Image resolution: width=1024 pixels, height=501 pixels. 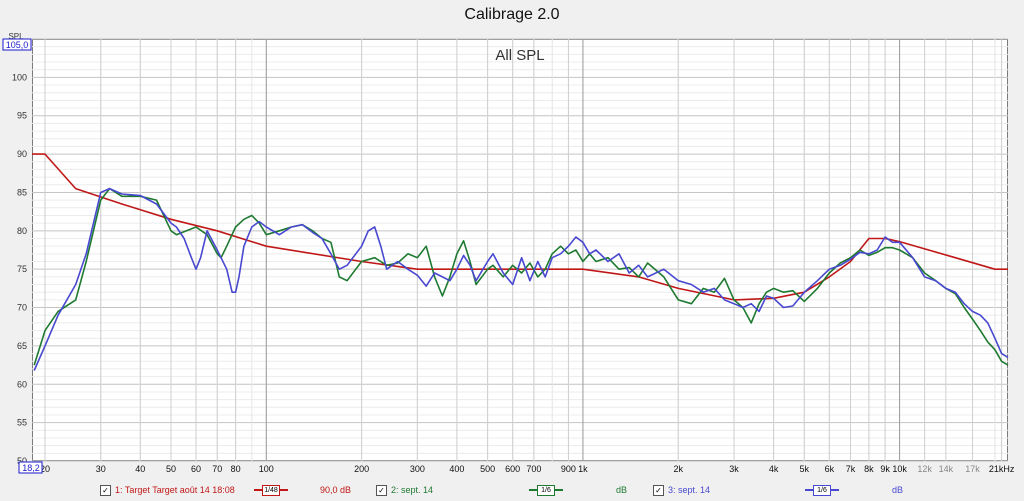 What do you see at coordinates (22, 116) in the screenshot?
I see `y-tick-label: 95` at bounding box center [22, 116].